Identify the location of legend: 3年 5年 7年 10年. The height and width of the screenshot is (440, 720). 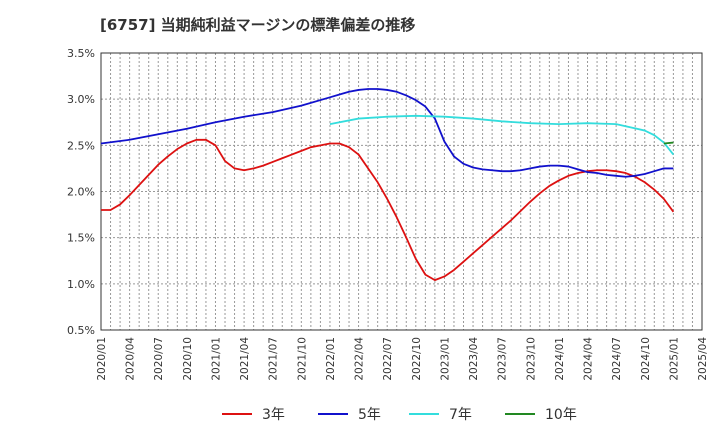
(399, 415).